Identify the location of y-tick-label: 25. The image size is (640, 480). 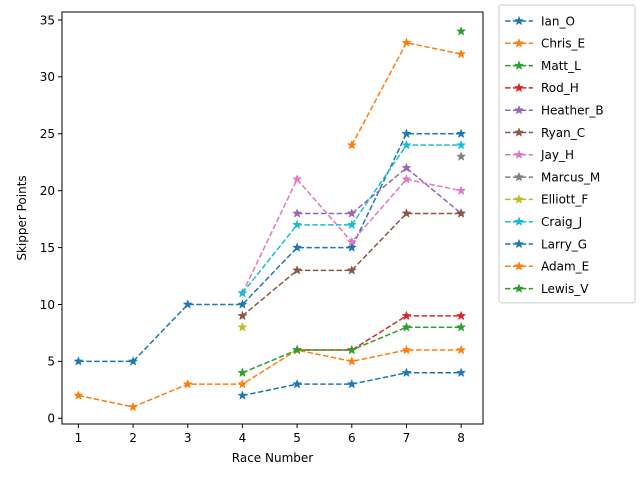
(47, 134).